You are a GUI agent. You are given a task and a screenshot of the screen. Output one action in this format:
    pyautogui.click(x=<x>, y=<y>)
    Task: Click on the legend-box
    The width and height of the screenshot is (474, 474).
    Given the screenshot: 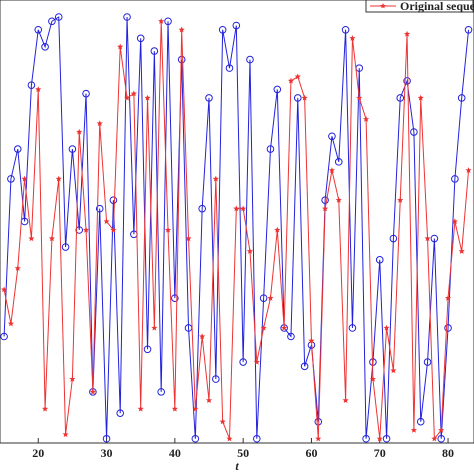 What is the action you would take?
    pyautogui.click(x=419, y=6)
    